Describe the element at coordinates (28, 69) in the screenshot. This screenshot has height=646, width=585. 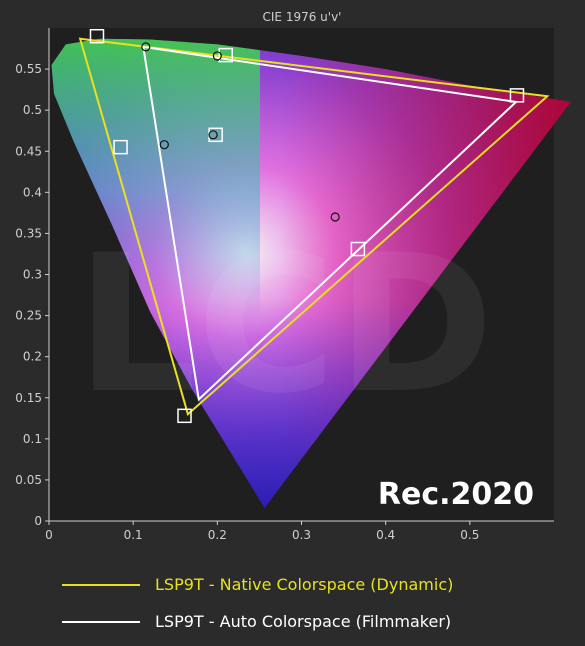
I see `y-tick-label: 0.55` at that location.